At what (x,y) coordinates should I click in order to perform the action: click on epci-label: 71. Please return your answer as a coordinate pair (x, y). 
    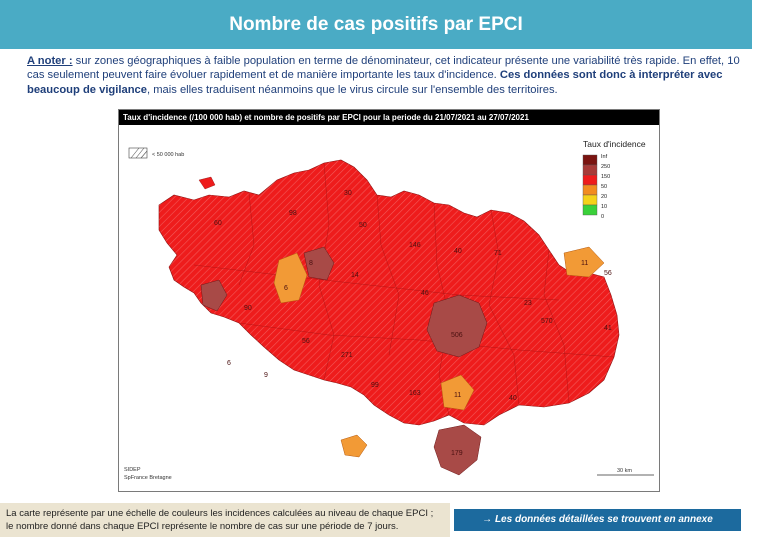
    Looking at the image, I should click on (498, 253).